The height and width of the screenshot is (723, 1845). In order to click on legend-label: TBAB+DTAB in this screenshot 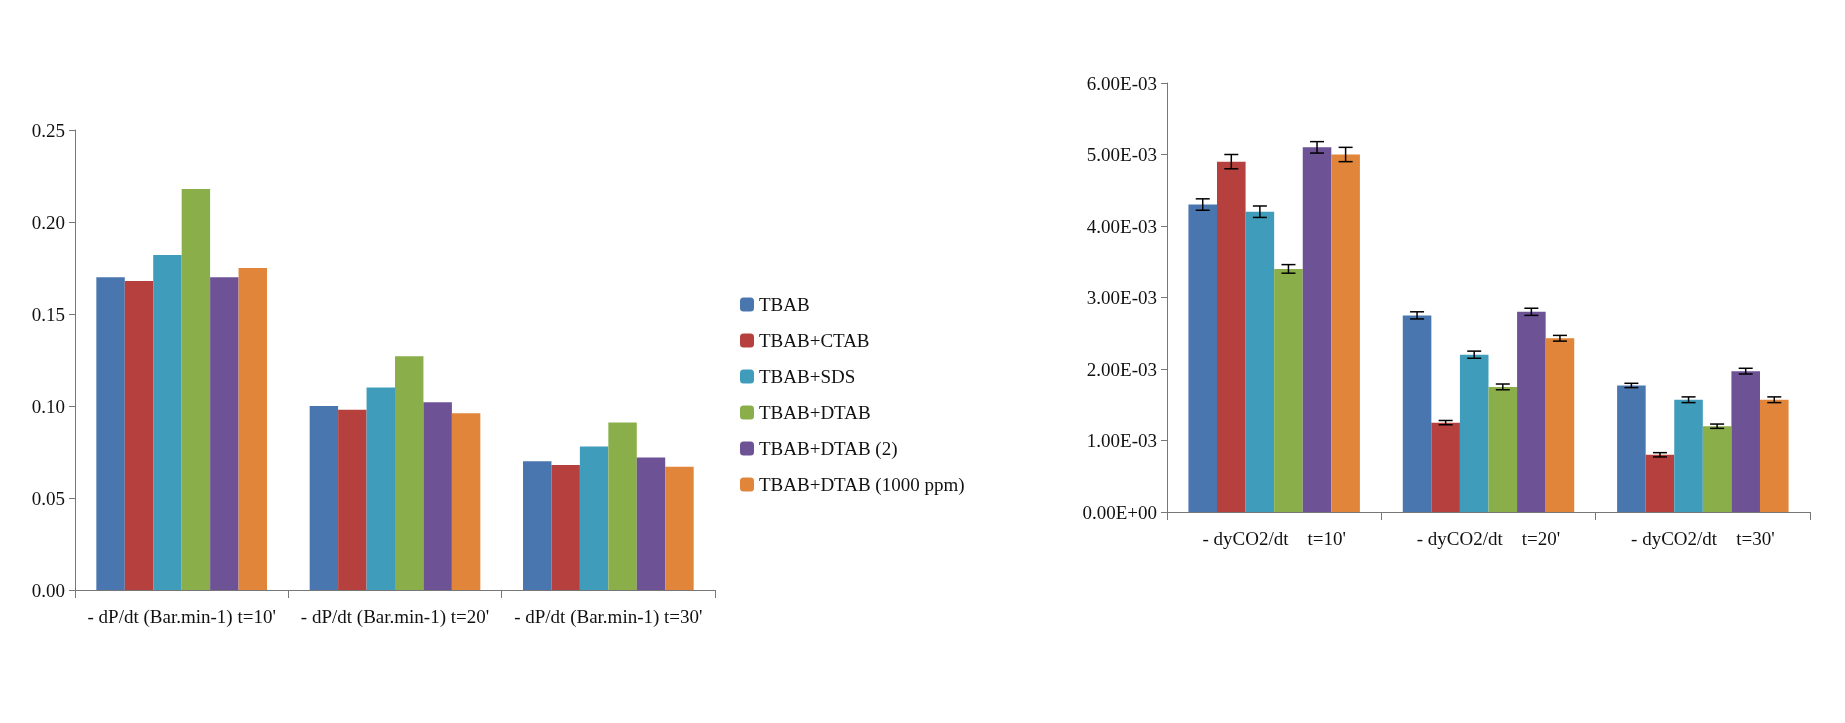, I will do `click(815, 412)`.